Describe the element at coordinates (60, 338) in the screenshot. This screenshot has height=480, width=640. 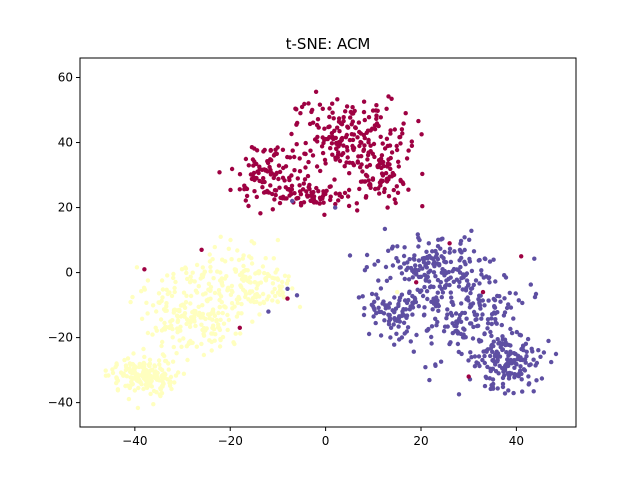
I see `y-tick-label: −20` at that location.